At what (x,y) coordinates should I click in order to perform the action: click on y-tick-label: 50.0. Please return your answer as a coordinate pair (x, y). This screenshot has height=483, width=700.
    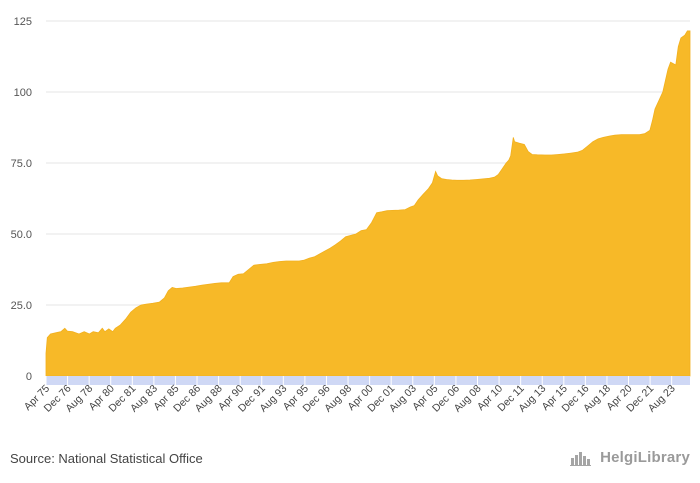
    Looking at the image, I should click on (21, 235).